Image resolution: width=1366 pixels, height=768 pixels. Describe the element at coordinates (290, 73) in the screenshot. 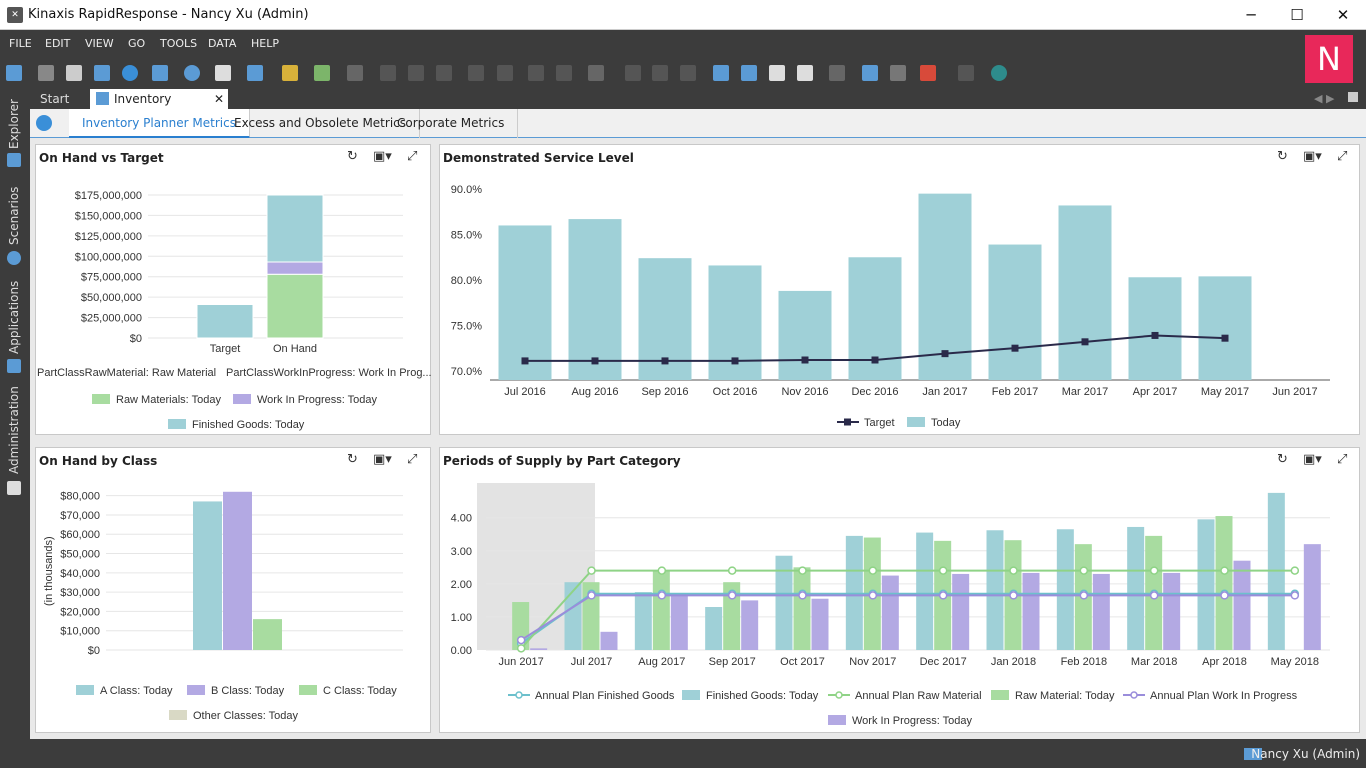

I see `link-icon` at that location.